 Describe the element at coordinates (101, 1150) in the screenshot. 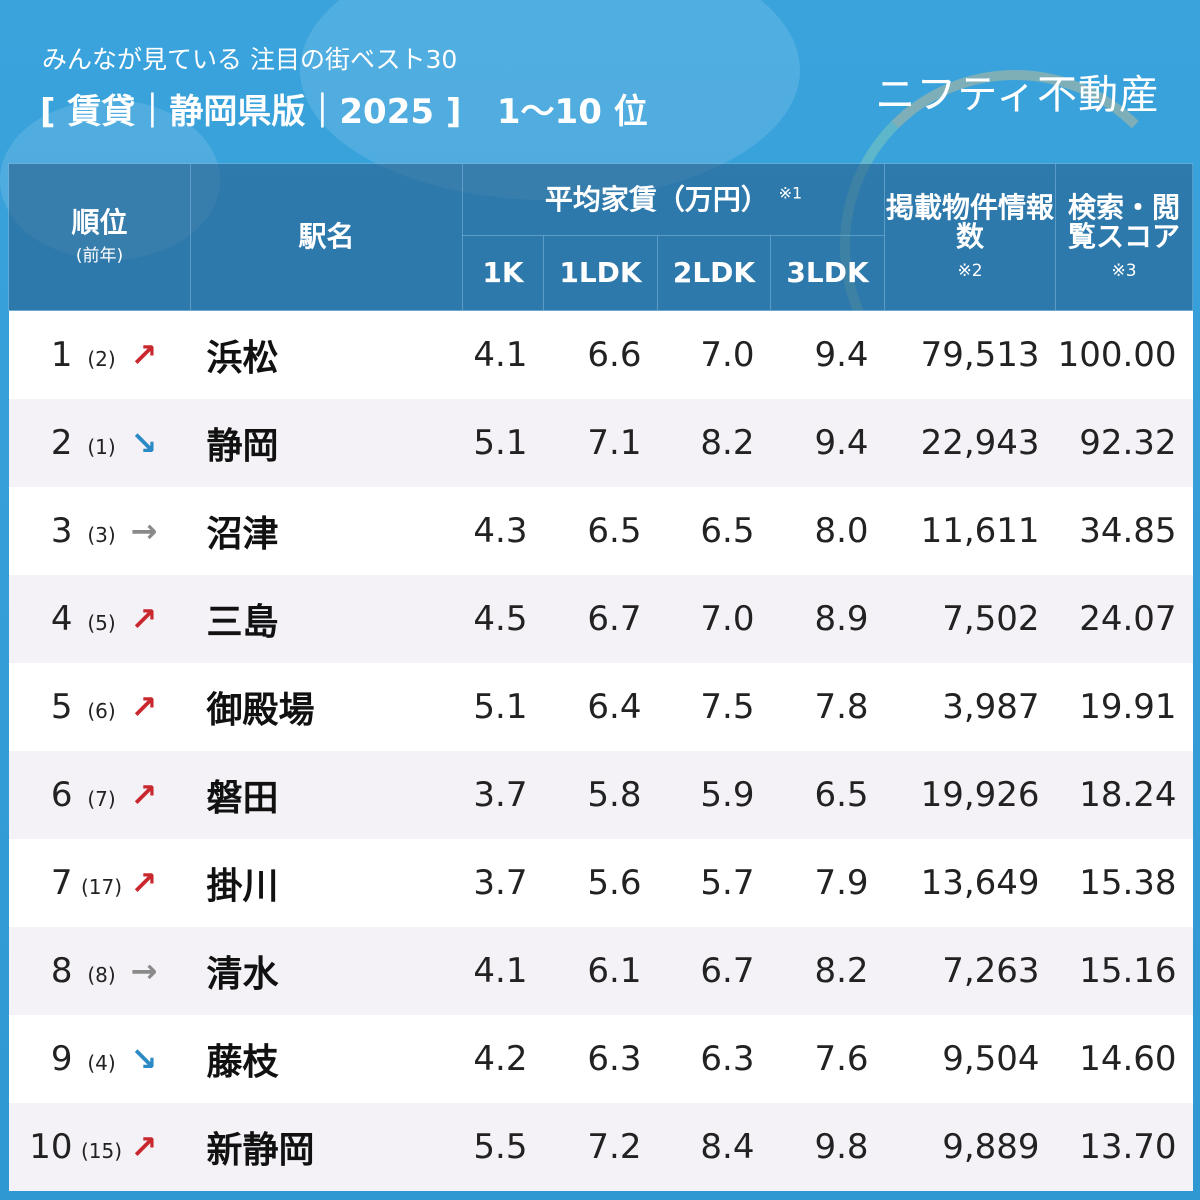

I see `previous-rank: (15)` at that location.